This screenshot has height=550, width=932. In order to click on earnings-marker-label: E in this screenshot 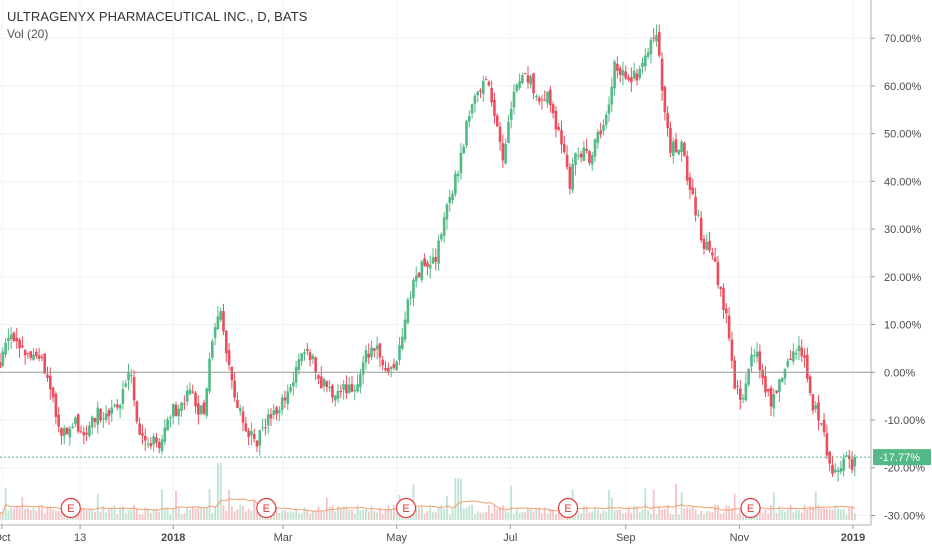, I will do `click(405, 509)`.